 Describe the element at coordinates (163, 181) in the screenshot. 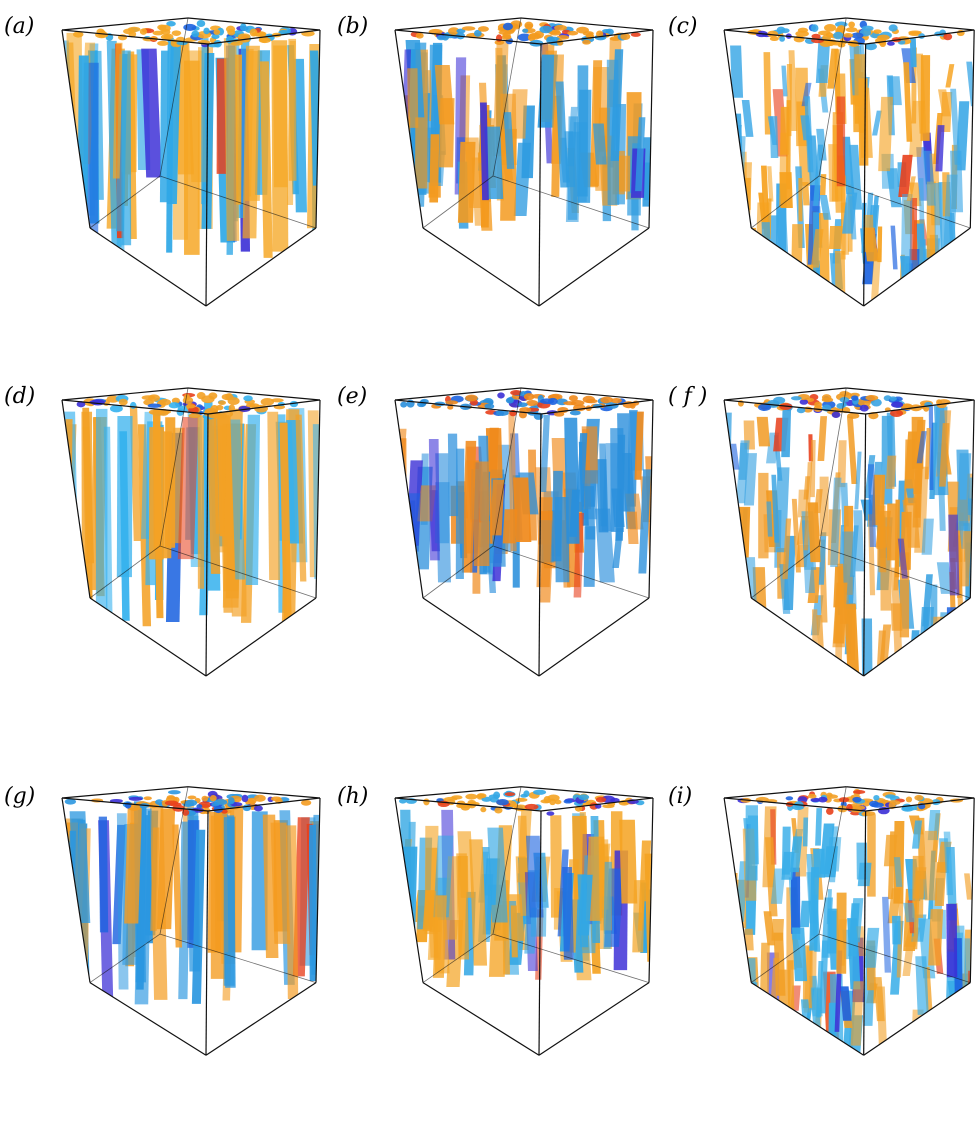

I see `panel-a: (a)` at that location.